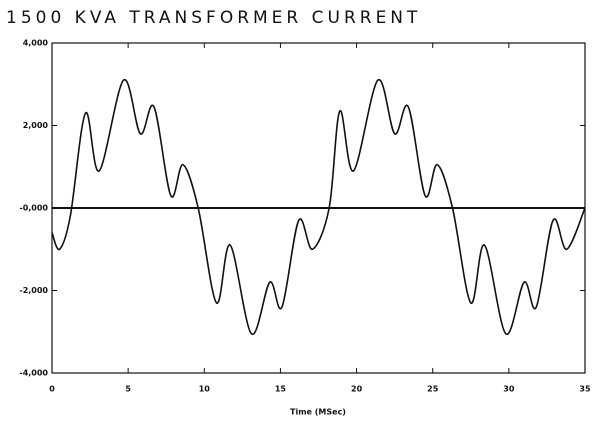 This screenshot has height=425, width=592. Describe the element at coordinates (36, 43) in the screenshot. I see `y-tick-label: 4,000` at that location.